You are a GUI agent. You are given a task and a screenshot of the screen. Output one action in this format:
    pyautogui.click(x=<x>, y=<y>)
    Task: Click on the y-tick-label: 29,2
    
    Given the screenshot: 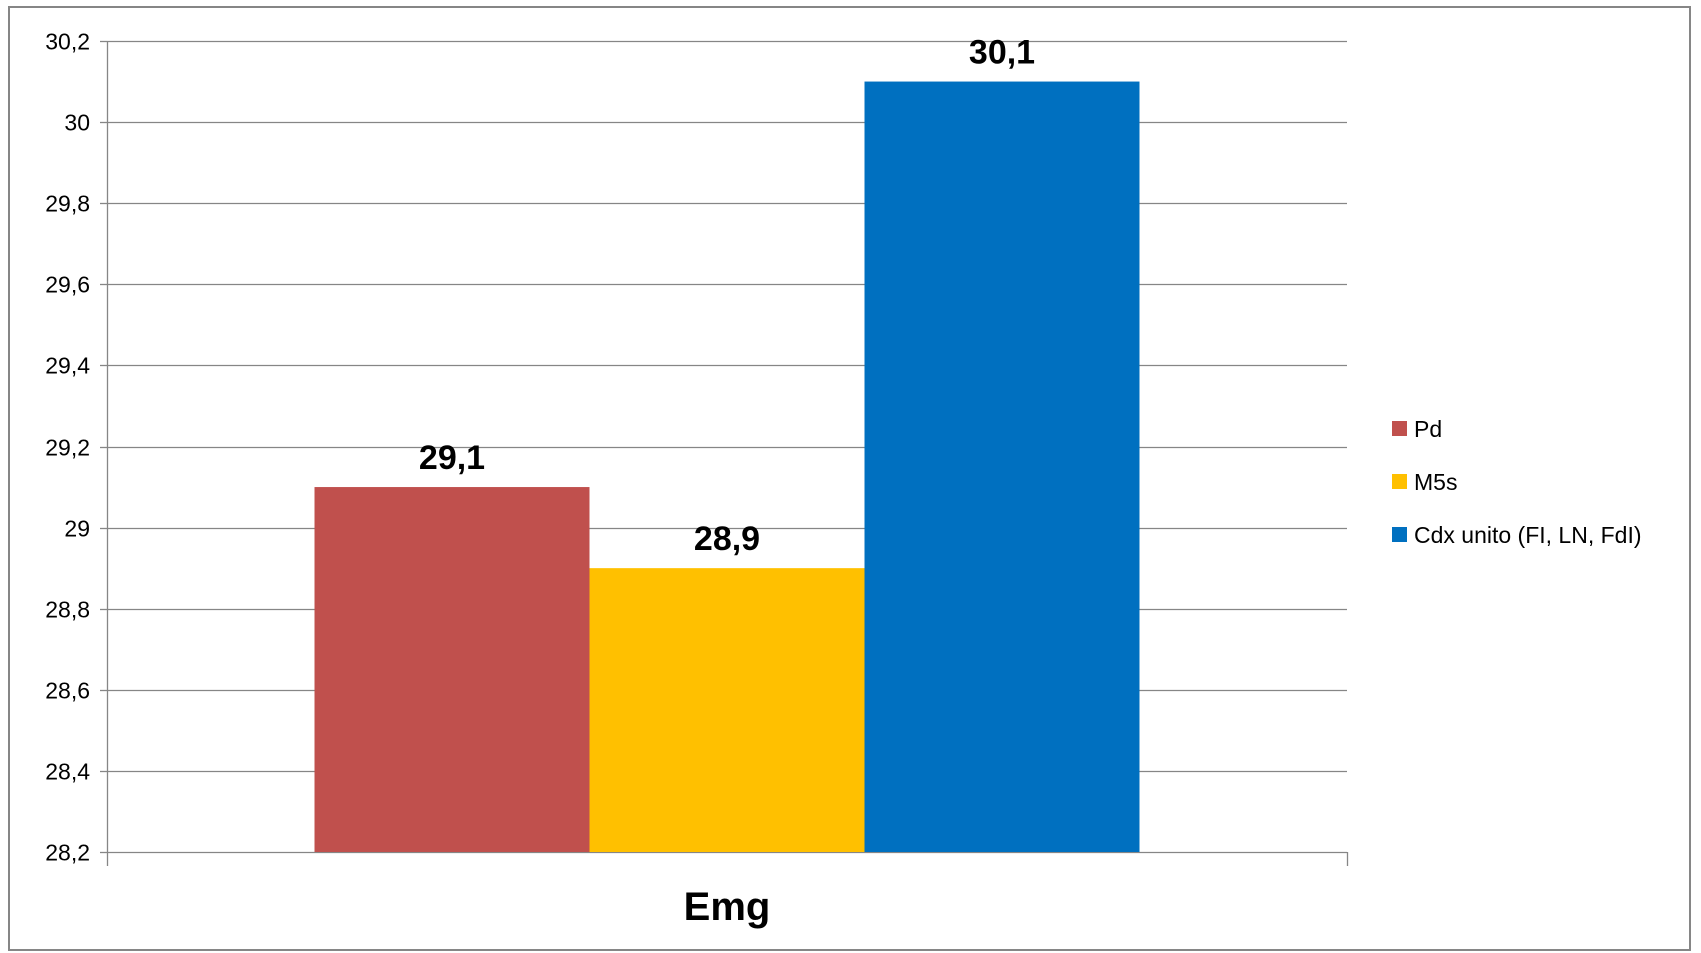 What is the action you would take?
    pyautogui.click(x=67, y=448)
    